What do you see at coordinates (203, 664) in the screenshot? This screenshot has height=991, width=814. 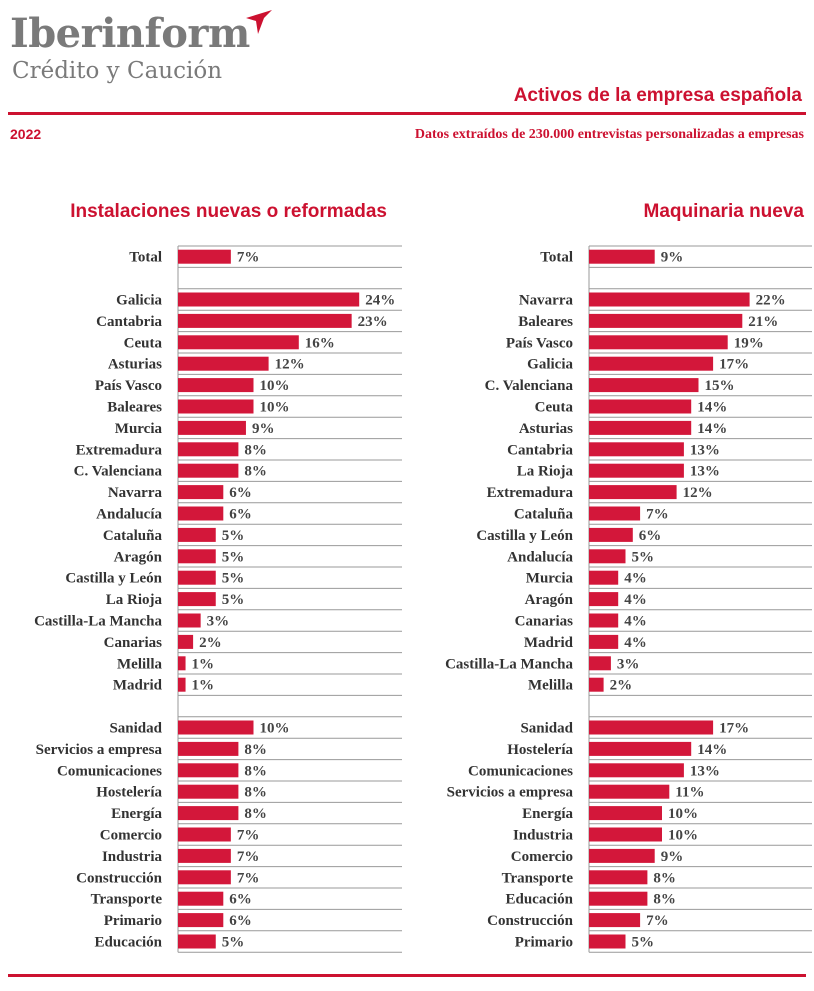 I see `value-label: 1%` at bounding box center [203, 664].